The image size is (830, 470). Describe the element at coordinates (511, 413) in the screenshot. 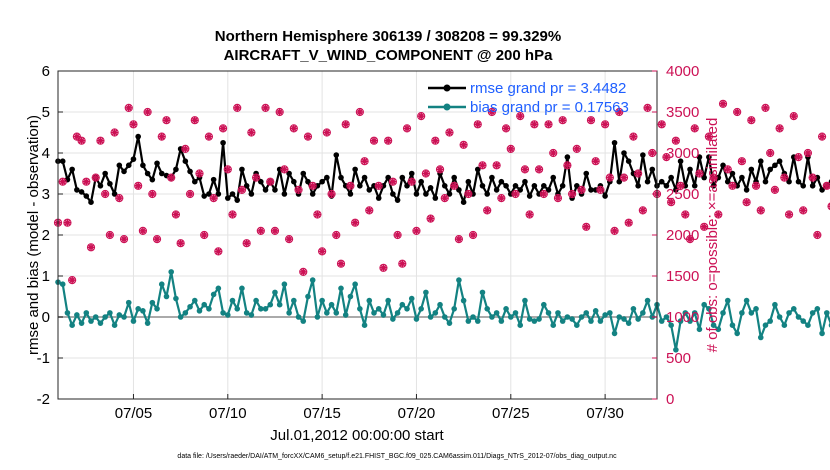

I see `x-tick-label: 07/25` at that location.